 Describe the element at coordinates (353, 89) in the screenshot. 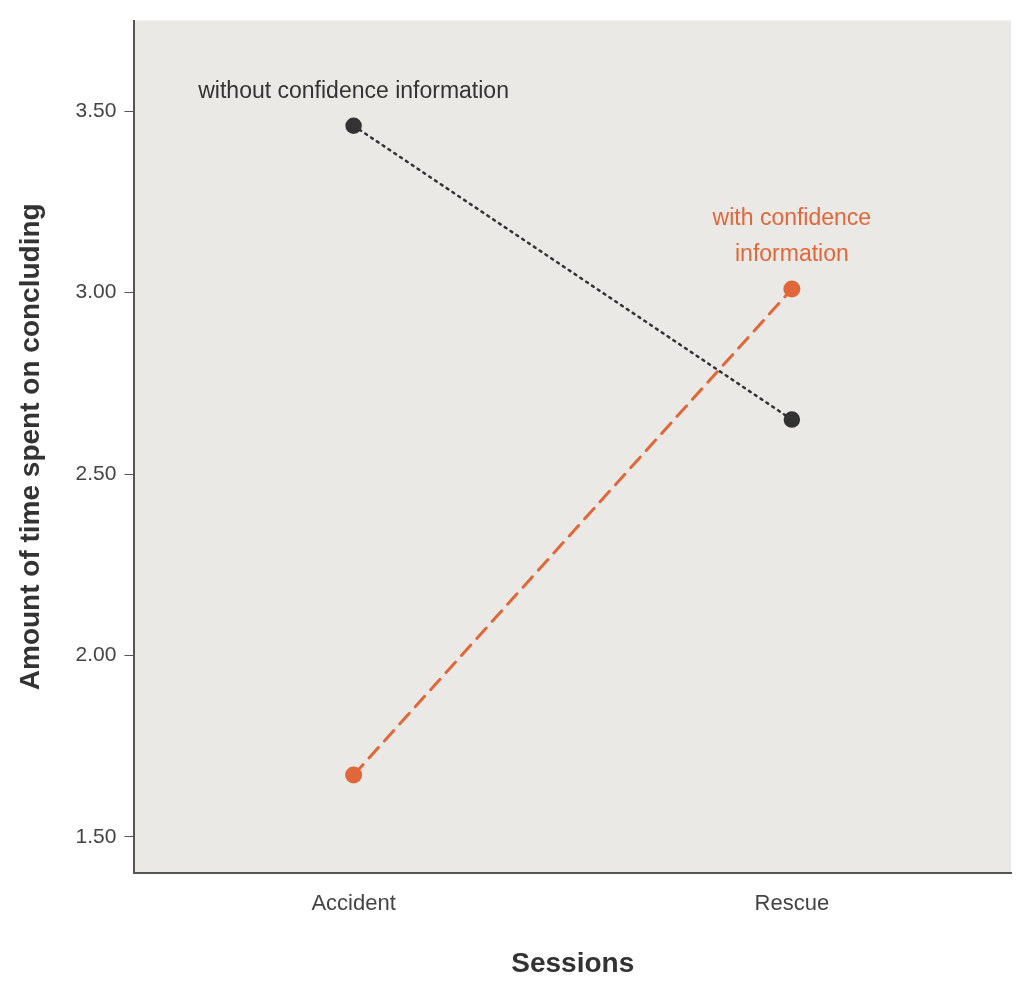

I see `series-label: without confidence information` at that location.